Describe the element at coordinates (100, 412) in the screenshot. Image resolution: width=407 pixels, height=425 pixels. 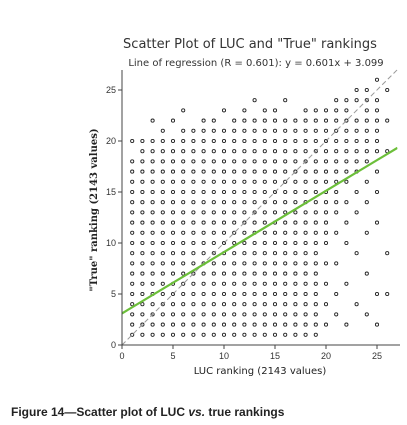
I see `caption-prefix: Figure 14—Scatter plot of LUC` at that location.